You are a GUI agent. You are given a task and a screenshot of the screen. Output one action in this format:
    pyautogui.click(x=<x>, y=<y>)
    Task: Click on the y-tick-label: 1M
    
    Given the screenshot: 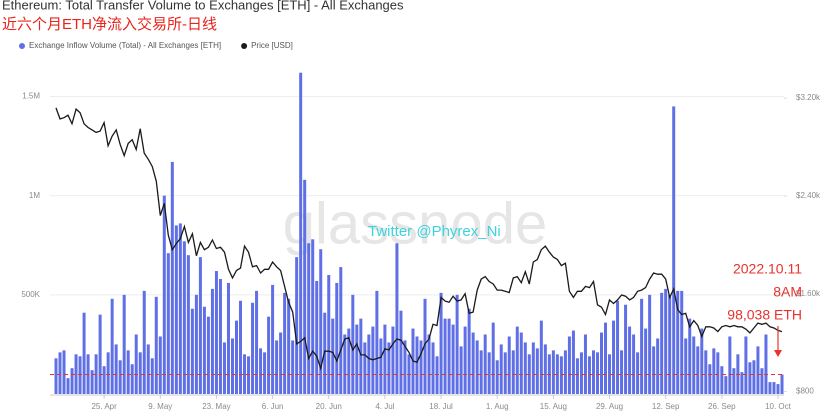 What is the action you would take?
    pyautogui.click(x=34, y=195)
    